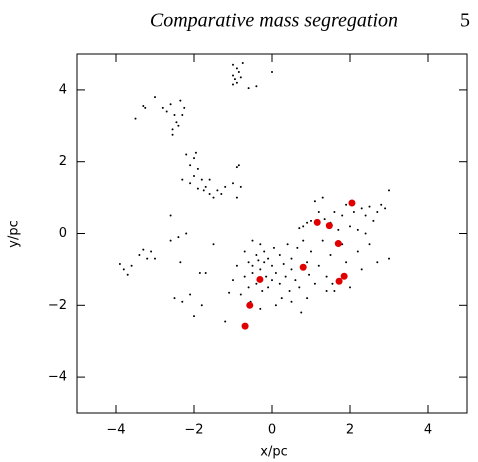 The height and width of the screenshot is (462, 478). What do you see at coordinates (57, 305) in the screenshot?
I see `y-tick-label: −2` at bounding box center [57, 305].